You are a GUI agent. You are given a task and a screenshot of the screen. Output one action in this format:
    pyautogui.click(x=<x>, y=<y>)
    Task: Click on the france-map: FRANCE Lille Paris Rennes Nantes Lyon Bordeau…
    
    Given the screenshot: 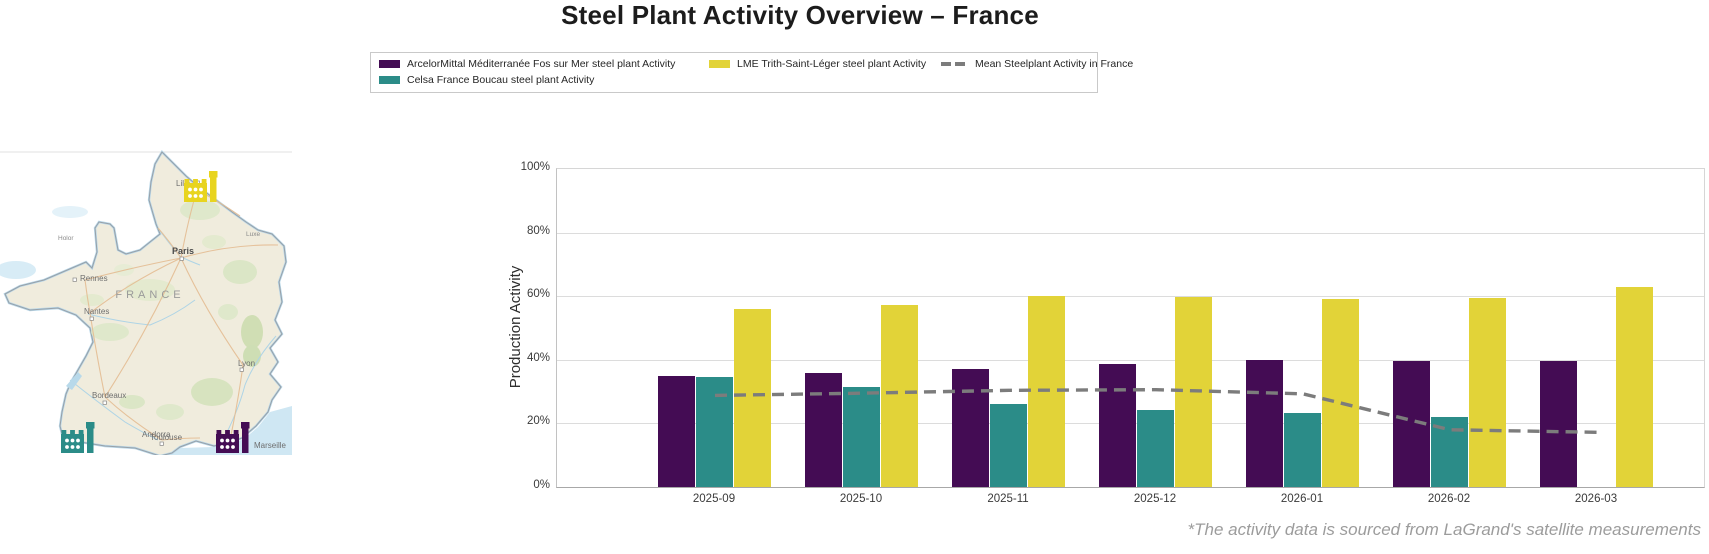 What is the action you would take?
    pyautogui.click(x=146, y=302)
    